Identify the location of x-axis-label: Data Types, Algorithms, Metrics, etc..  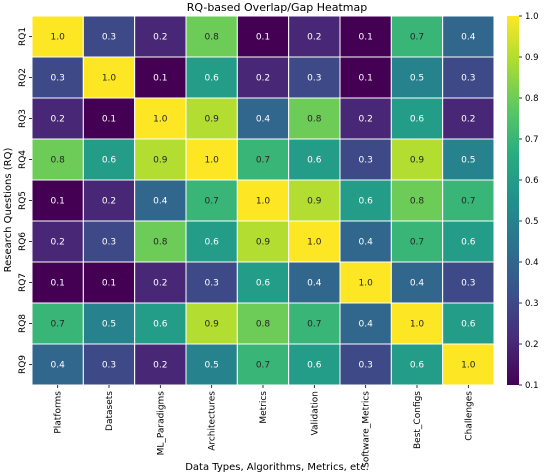
(277, 467).